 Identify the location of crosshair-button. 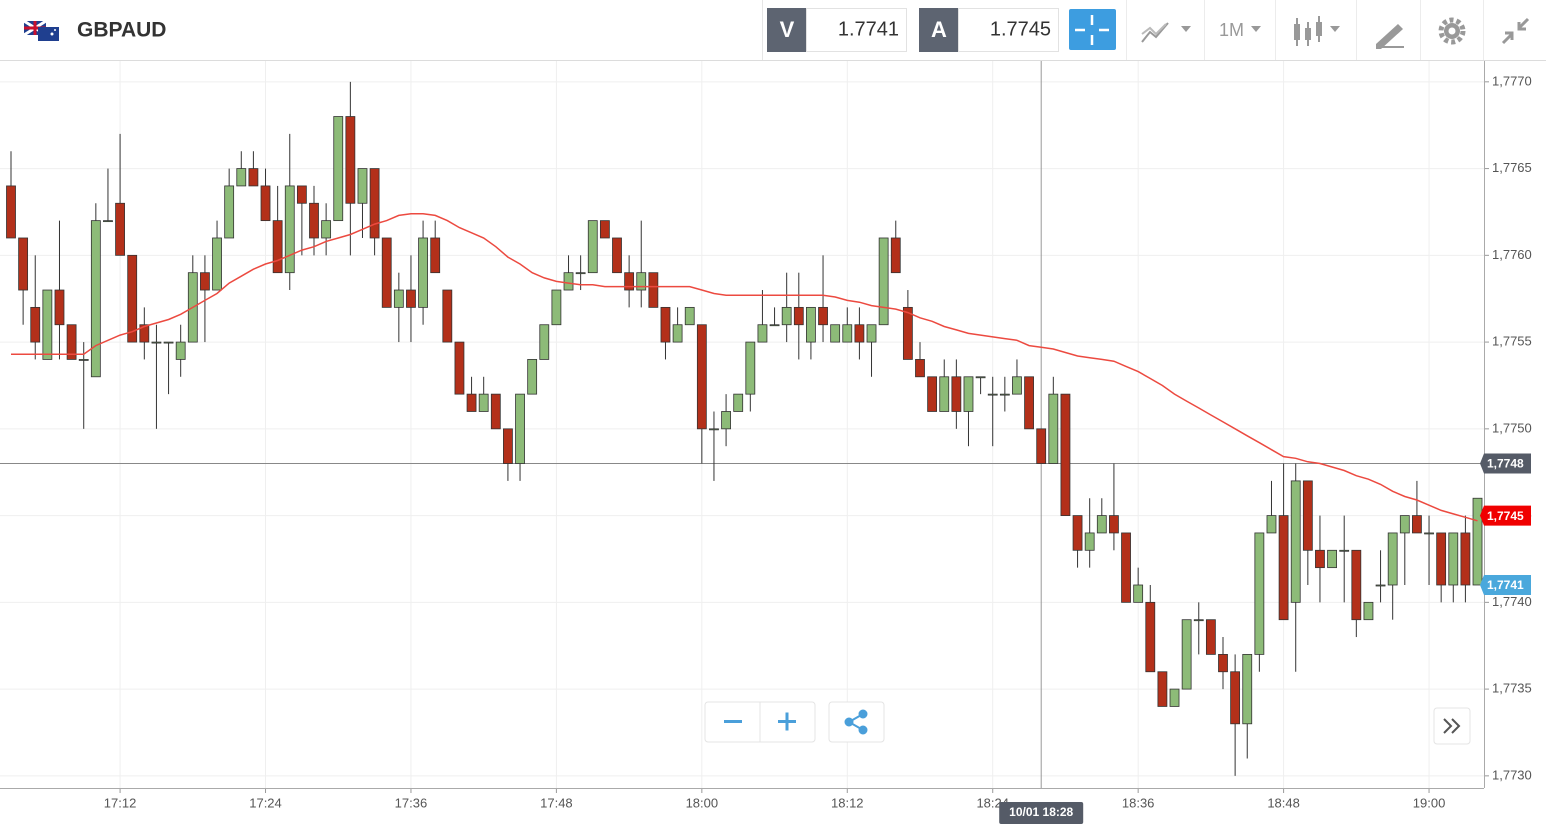
(1092, 29).